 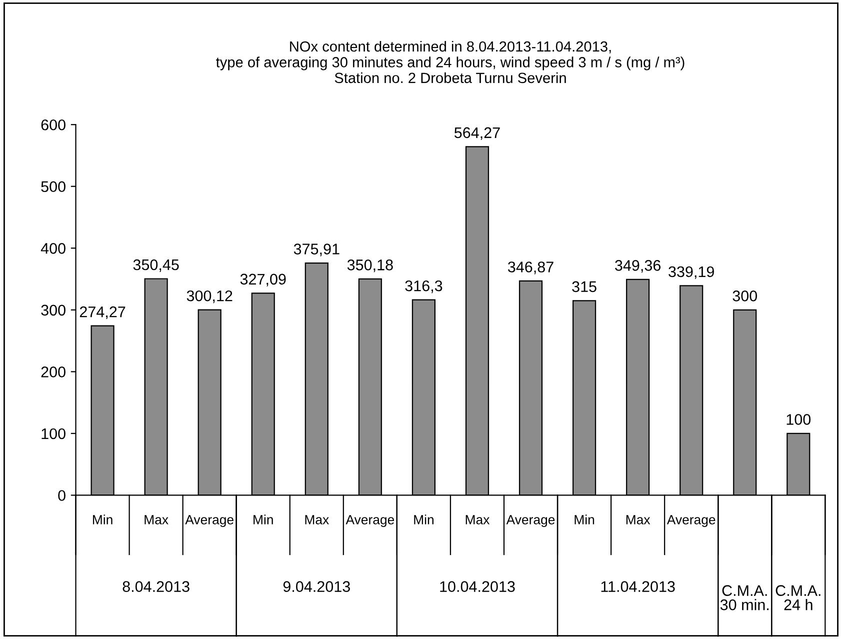 What do you see at coordinates (103, 313) in the screenshot?
I see `data-label: 274,27` at bounding box center [103, 313].